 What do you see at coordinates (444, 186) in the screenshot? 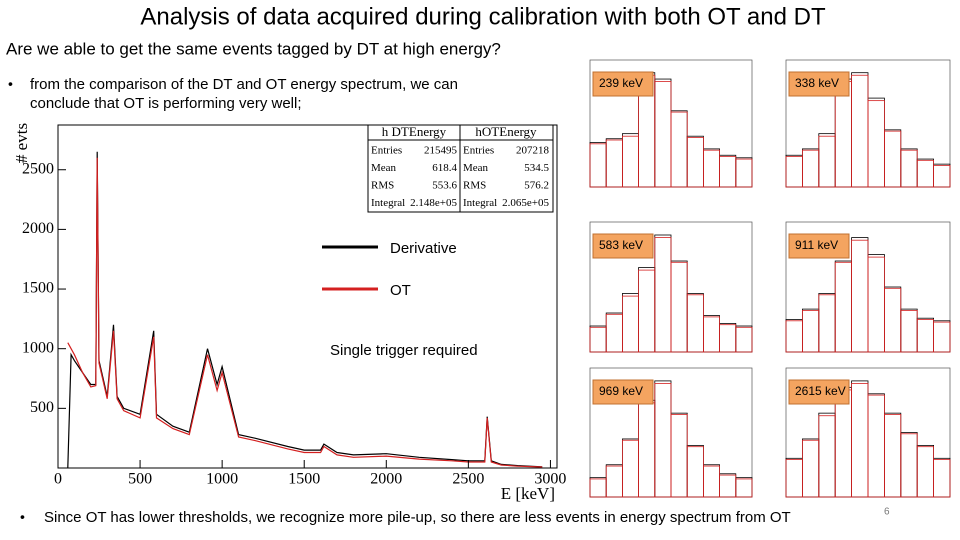
I see `stats-cell: 553.6` at bounding box center [444, 186].